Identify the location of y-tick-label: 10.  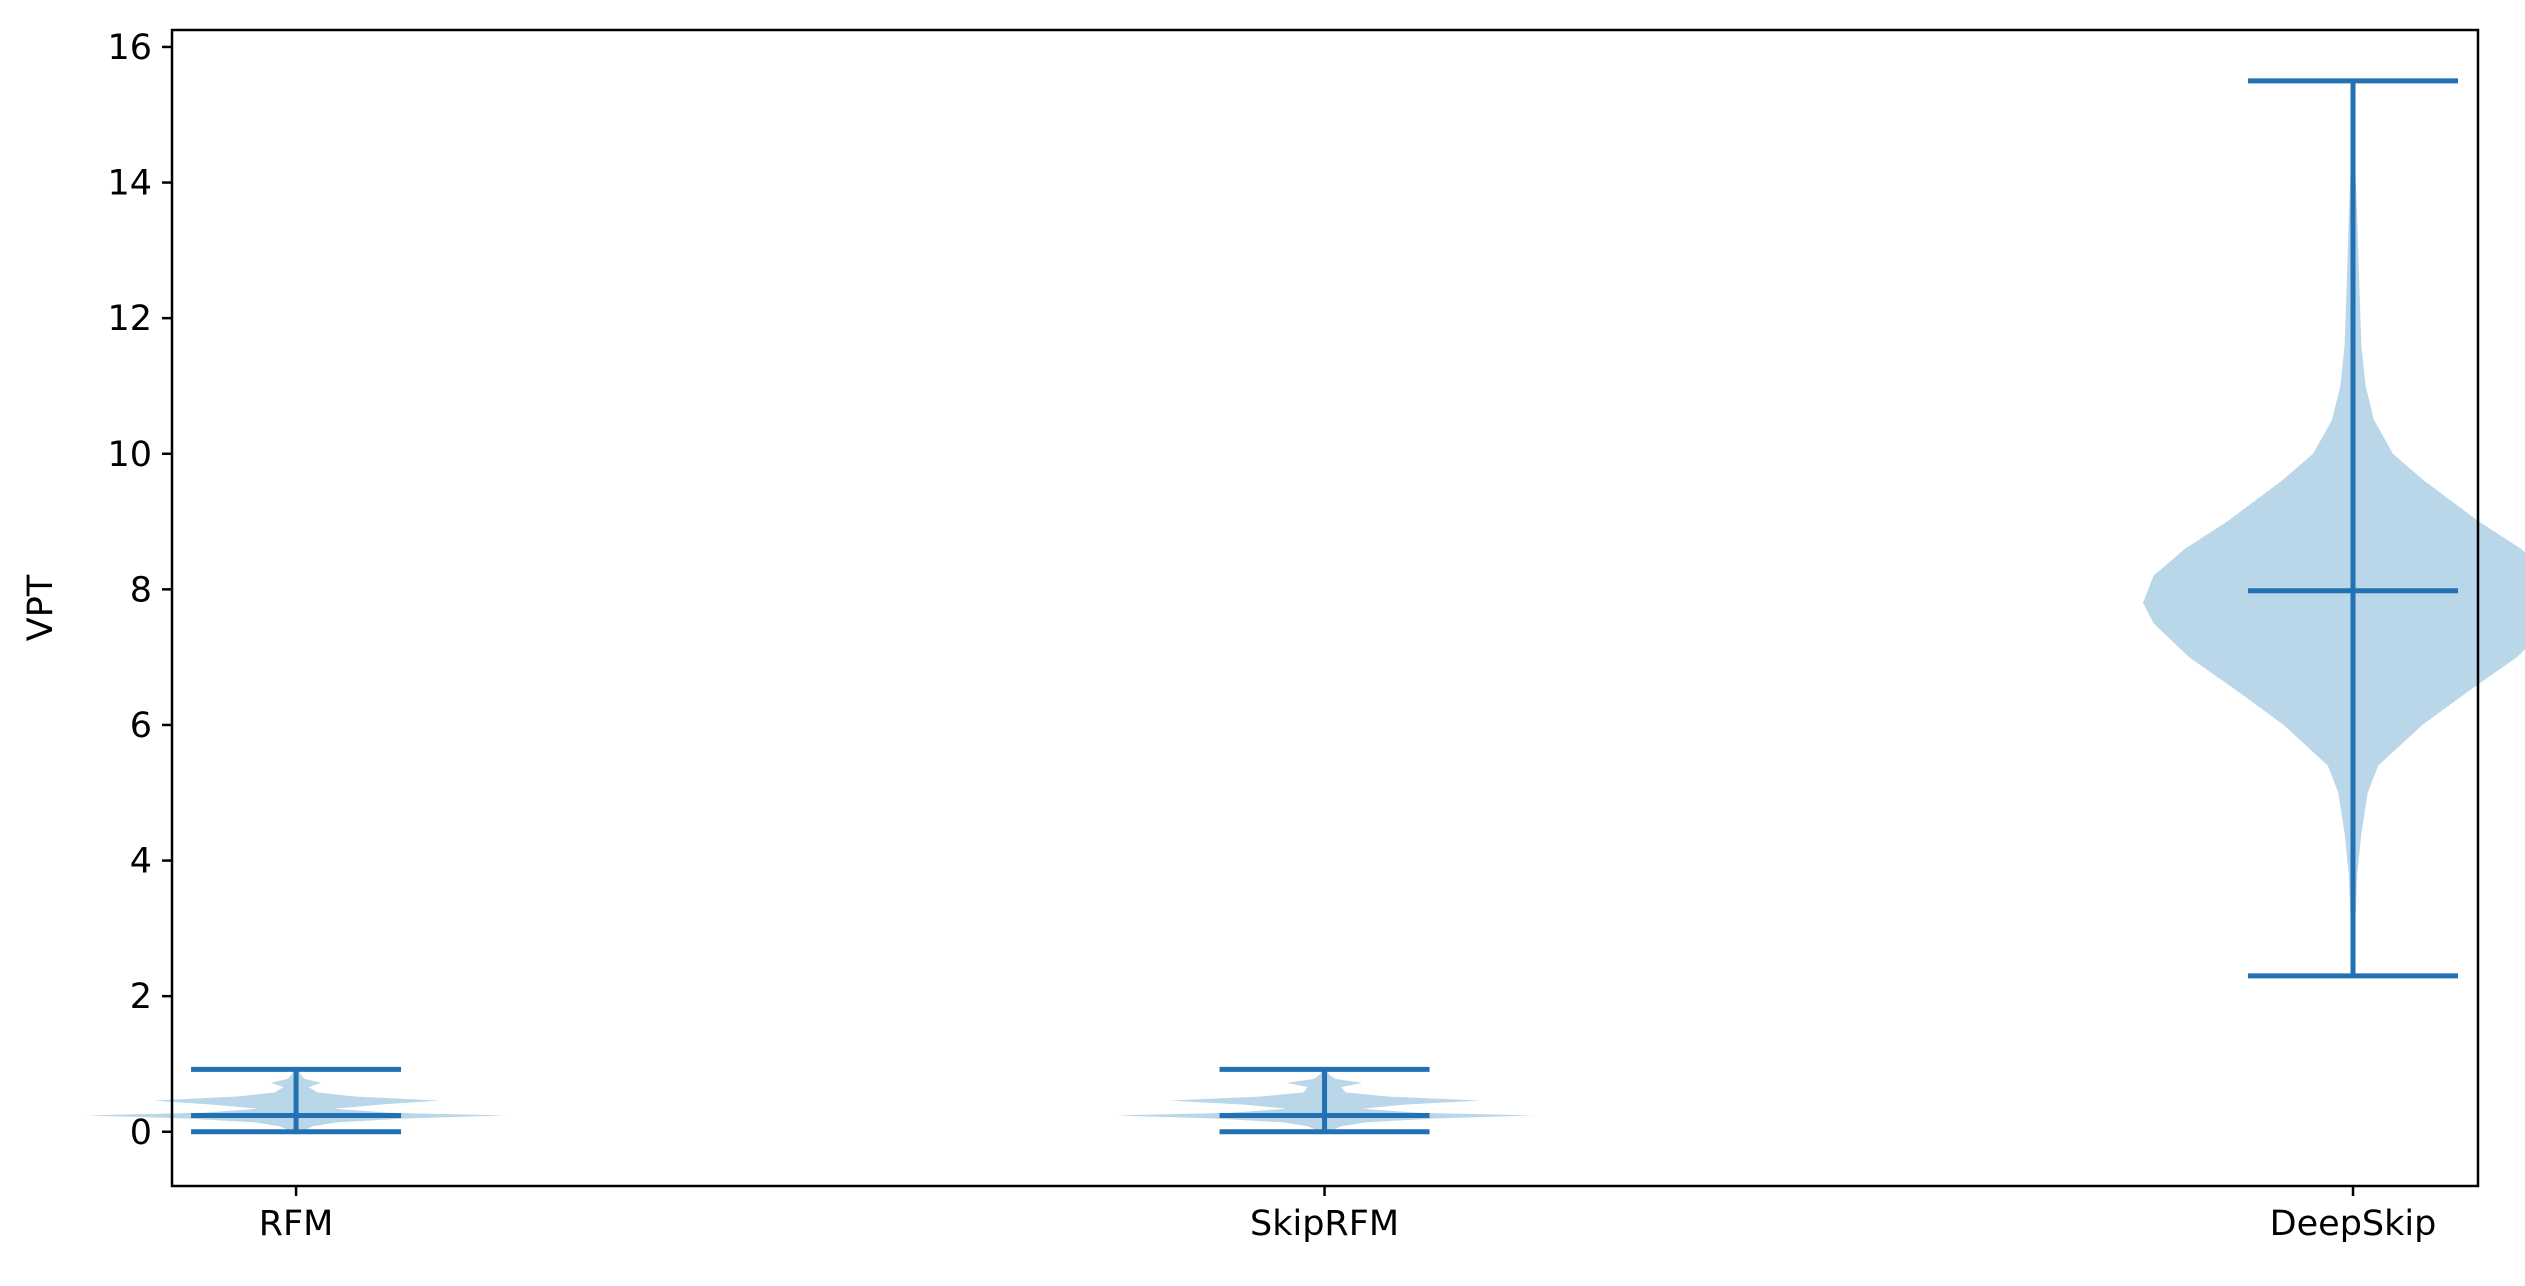
(129, 455).